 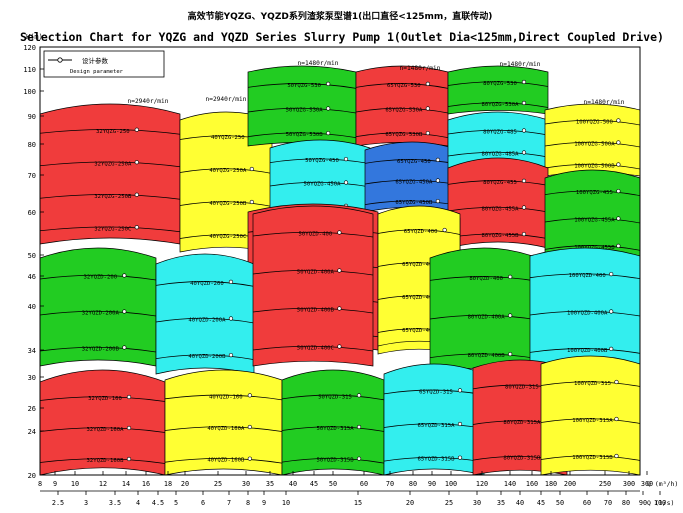 I want to click on x-tick-label-q: 120, so click(x=482, y=484).